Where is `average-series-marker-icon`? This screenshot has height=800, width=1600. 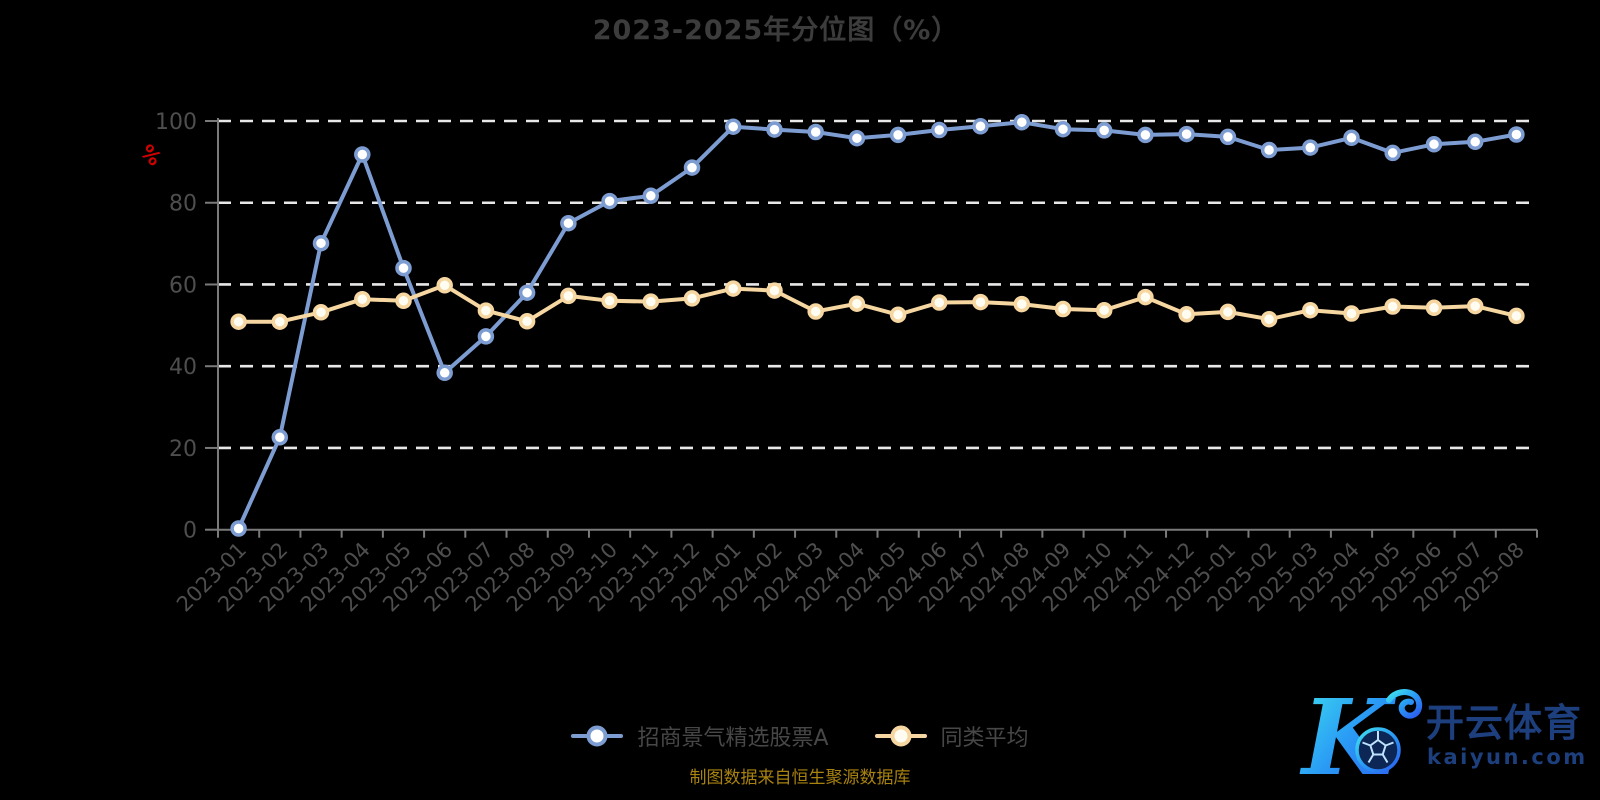 average-series-marker-icon is located at coordinates (900, 736).